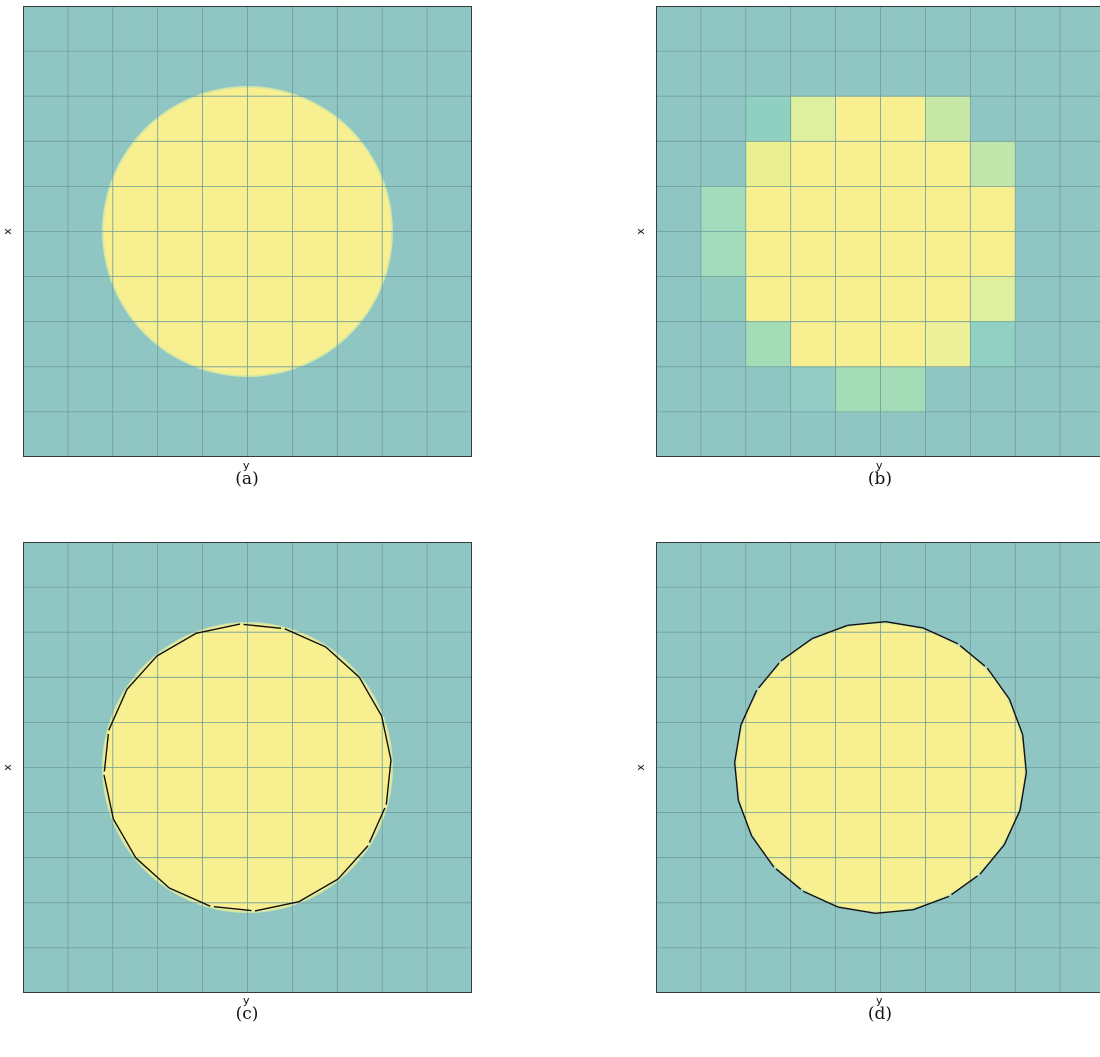  Describe the element at coordinates (247, 479) in the screenshot. I see `panel-a-caption: (a)` at that location.